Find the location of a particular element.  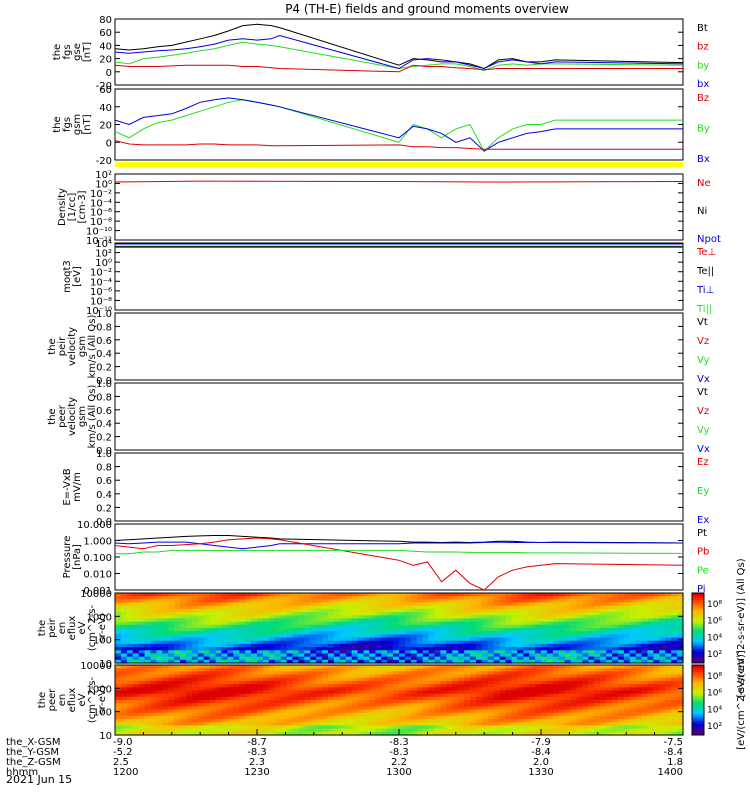

y-axis-label: sr-eV) is located at coordinates (102, 699).